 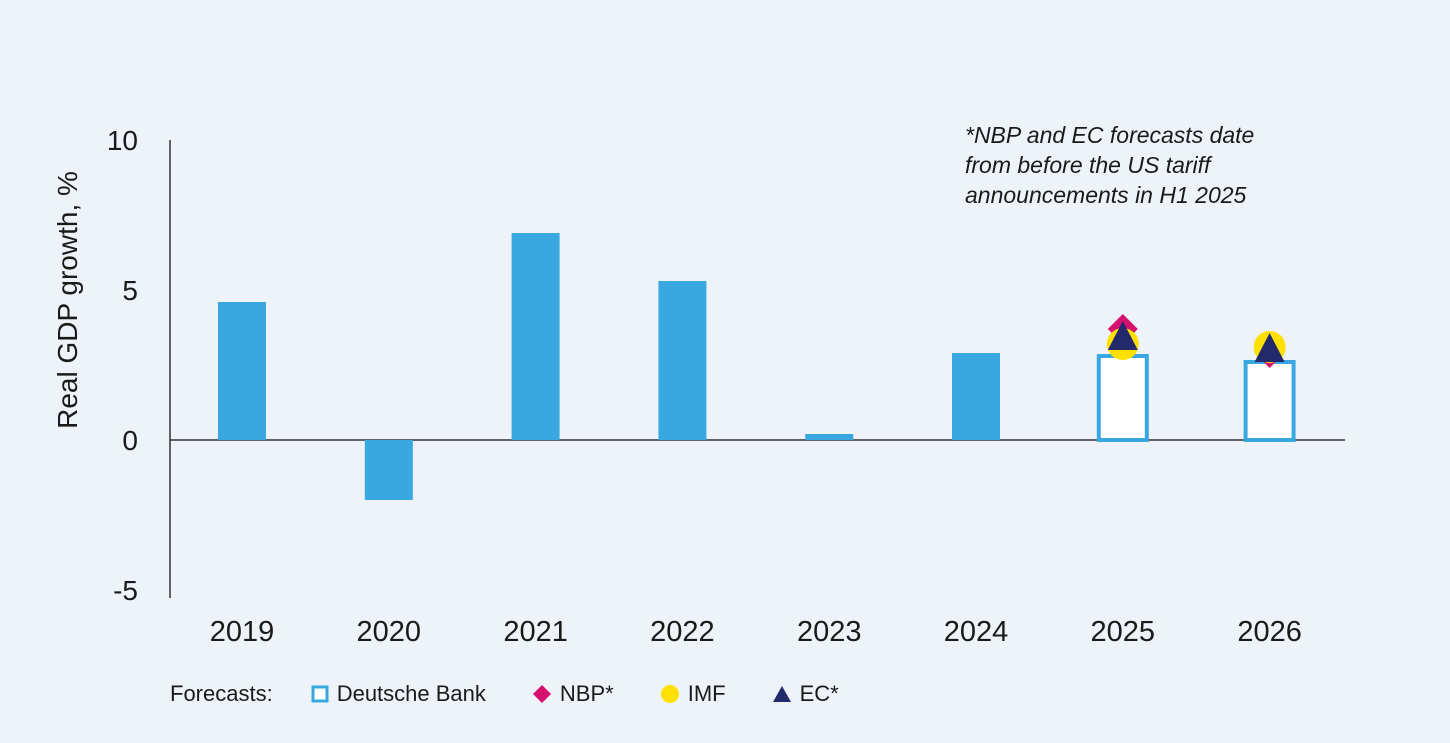 I want to click on bar-actual-2022, so click(x=682, y=360).